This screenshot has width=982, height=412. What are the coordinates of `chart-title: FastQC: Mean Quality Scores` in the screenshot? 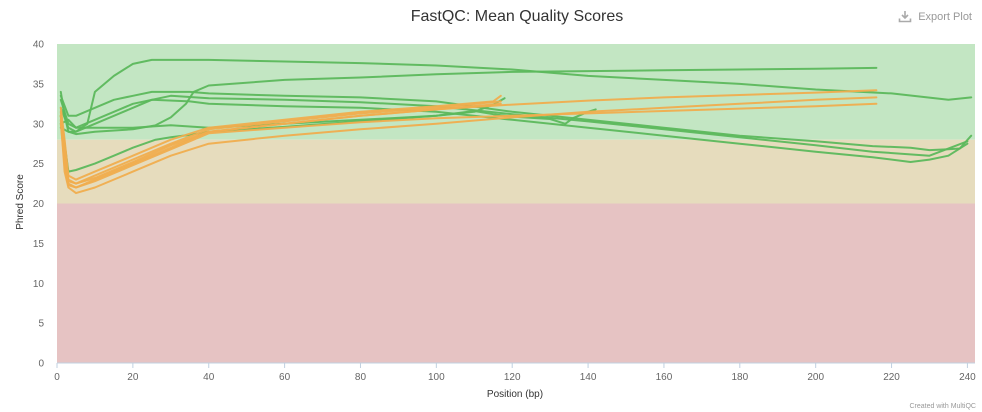 It's located at (517, 16).